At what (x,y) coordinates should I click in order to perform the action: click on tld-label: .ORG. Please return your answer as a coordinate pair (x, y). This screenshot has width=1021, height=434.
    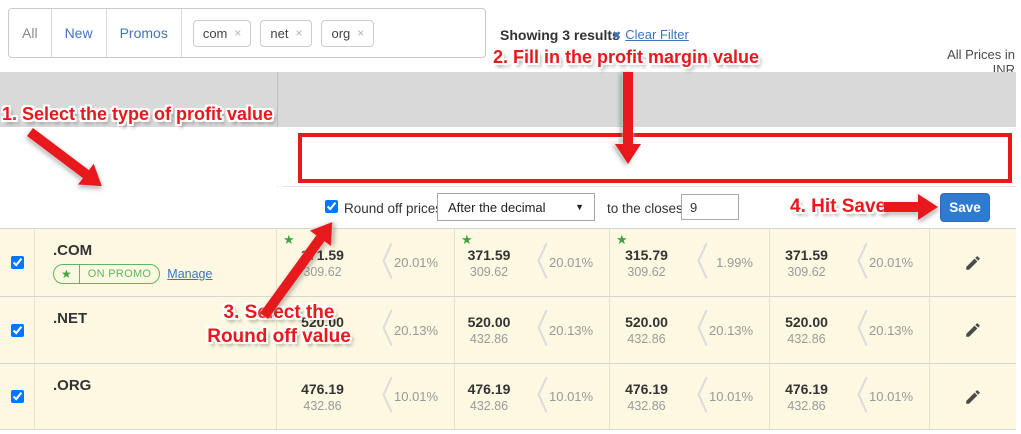
    Looking at the image, I should click on (72, 385).